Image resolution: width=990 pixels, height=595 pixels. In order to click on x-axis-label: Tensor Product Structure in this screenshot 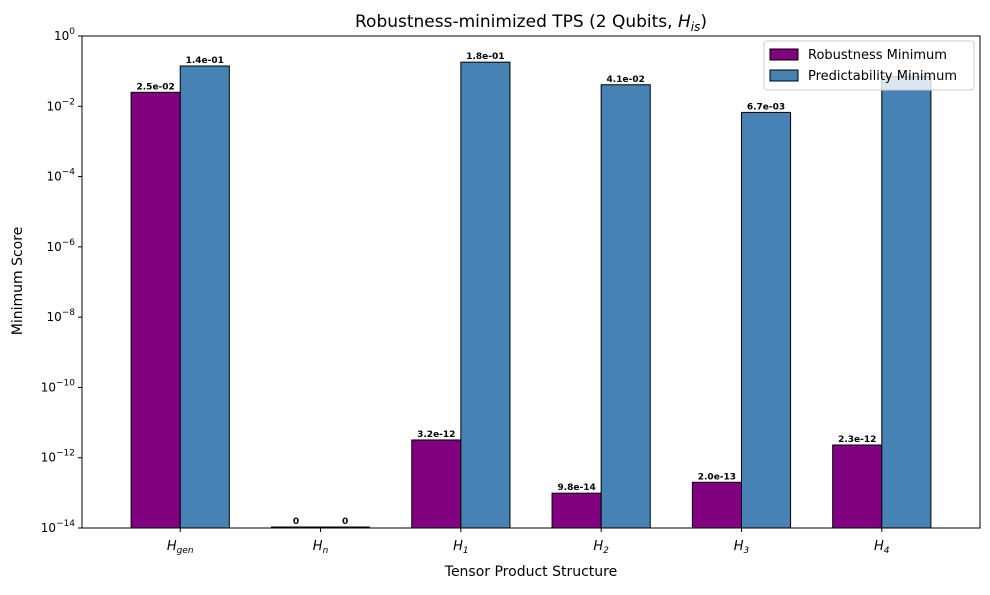, I will do `click(530, 572)`.